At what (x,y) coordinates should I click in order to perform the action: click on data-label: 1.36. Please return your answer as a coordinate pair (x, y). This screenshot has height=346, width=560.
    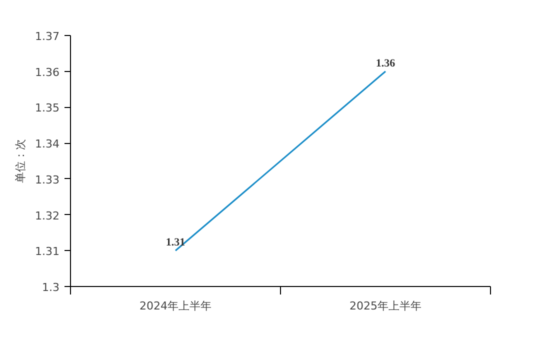
    Looking at the image, I should click on (386, 63).